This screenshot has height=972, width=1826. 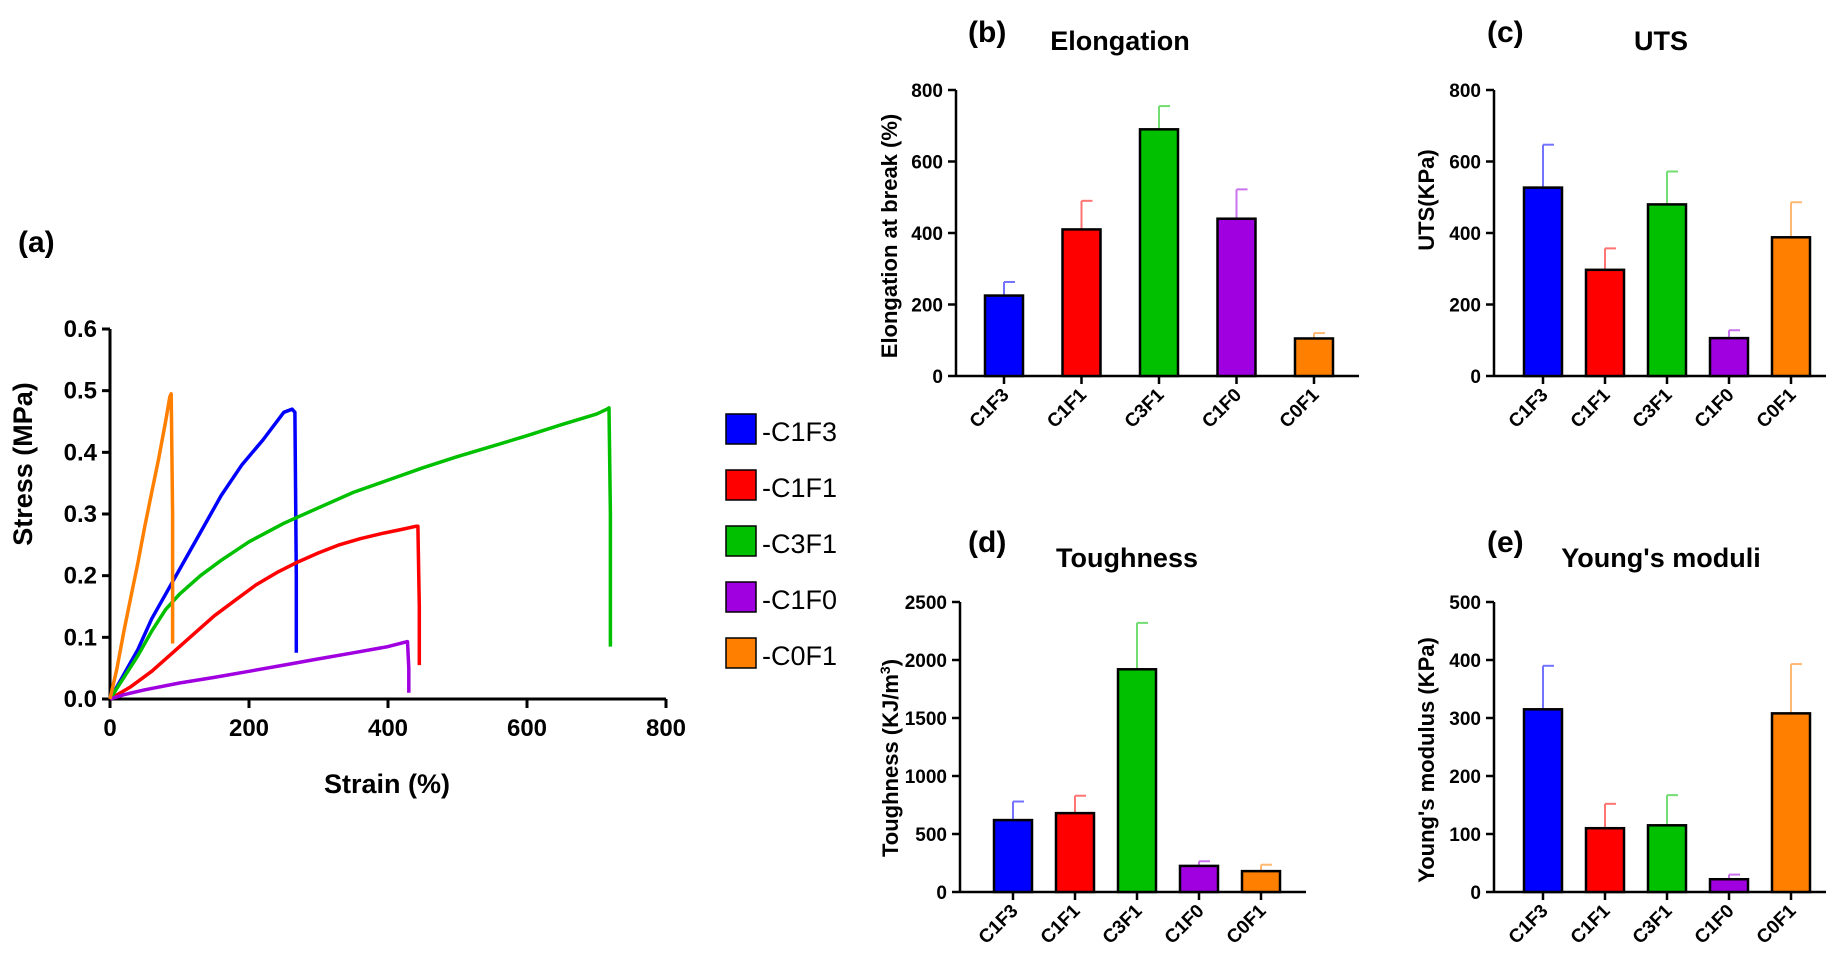 I want to click on panel-b-bars, so click(x=1159, y=241).